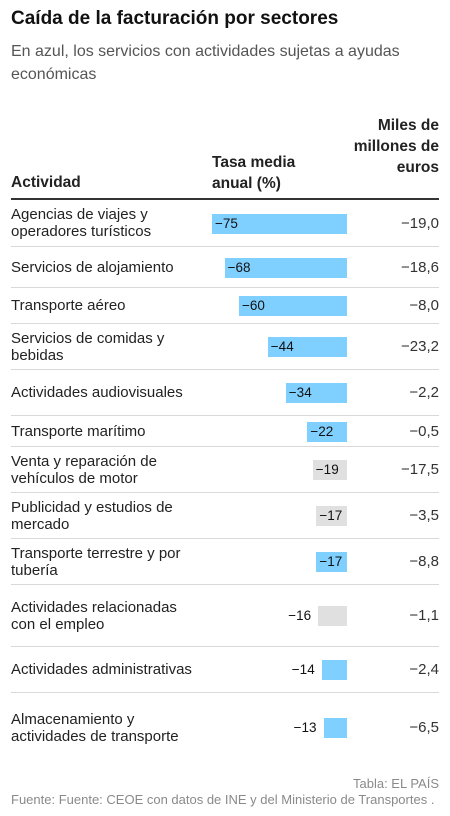  Describe the element at coordinates (424, 305) in the screenshot. I see `amount-value: −8,0` at that location.